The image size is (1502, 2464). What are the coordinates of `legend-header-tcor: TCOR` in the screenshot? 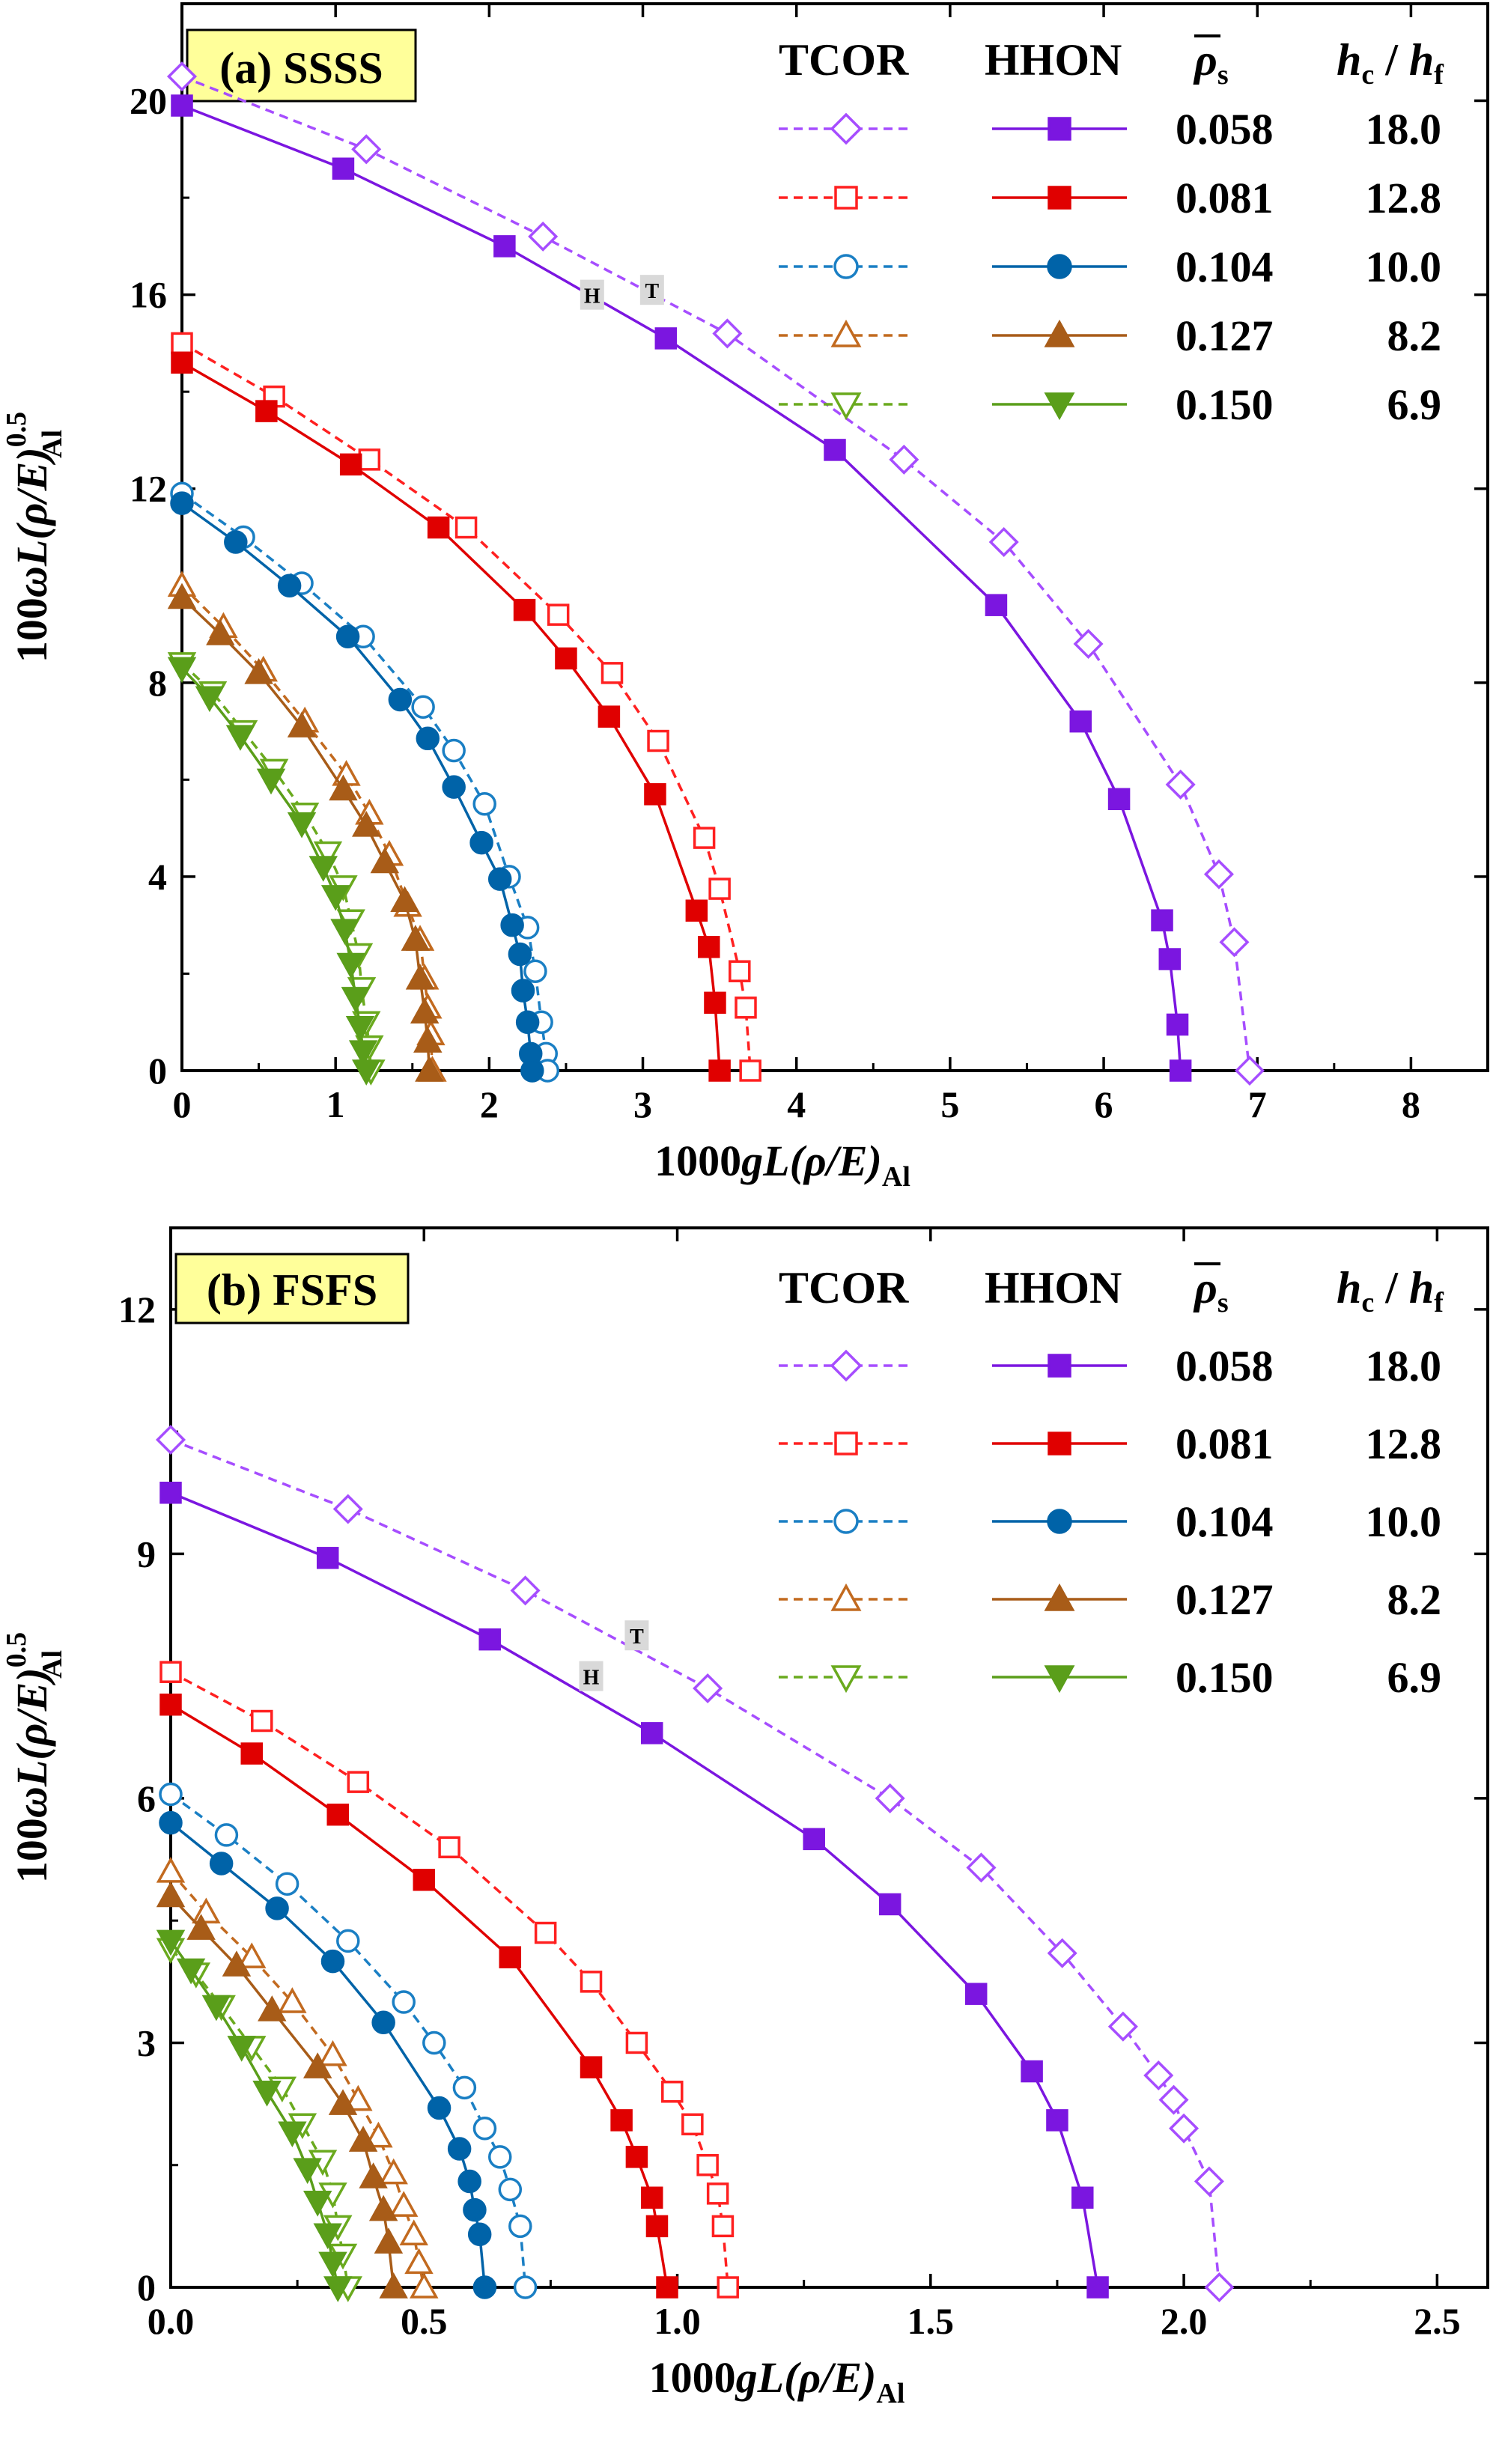 It's located at (844, 1287).